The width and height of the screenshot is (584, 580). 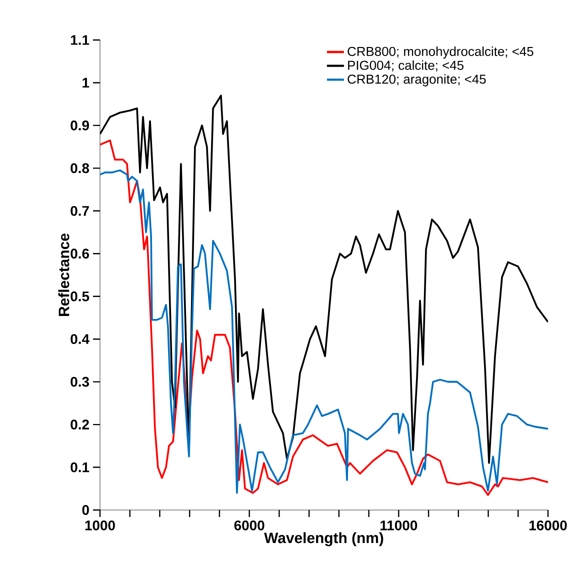 I want to click on legend-label: CRB120; aragonite; <45, so click(x=417, y=80).